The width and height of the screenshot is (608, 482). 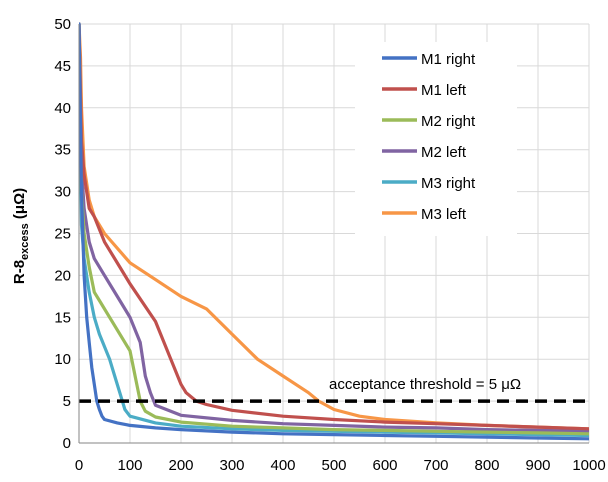 I want to click on y-tick-label: 50, so click(x=62, y=24).